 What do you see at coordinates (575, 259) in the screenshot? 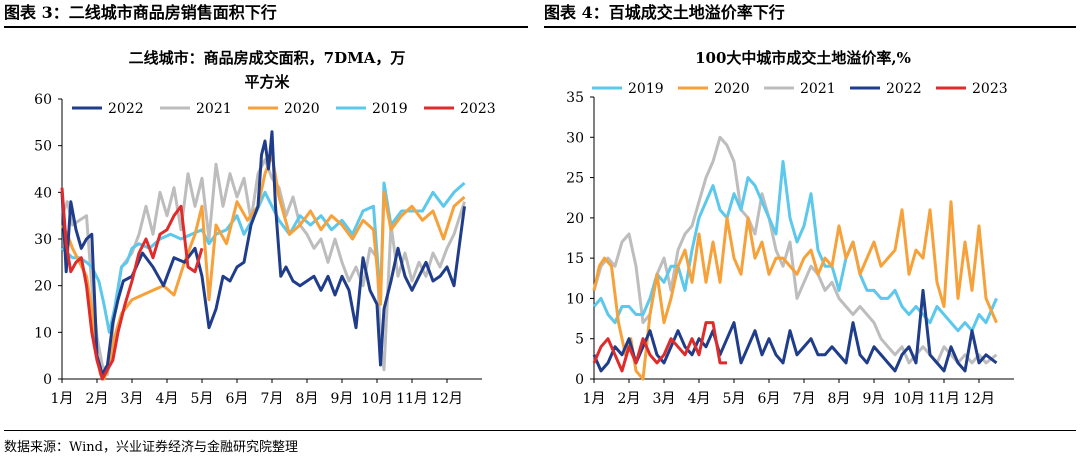
I see `y-tick-label: 15` at bounding box center [575, 259].